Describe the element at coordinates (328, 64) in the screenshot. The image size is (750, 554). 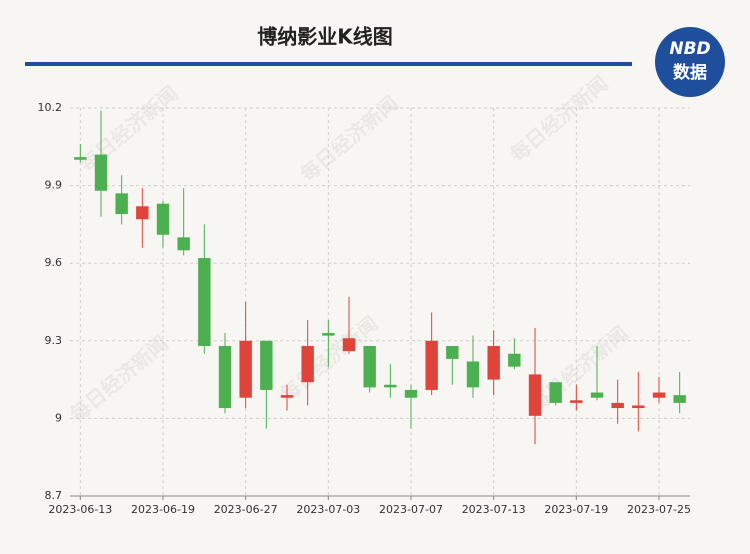
I see `title-rule` at that location.